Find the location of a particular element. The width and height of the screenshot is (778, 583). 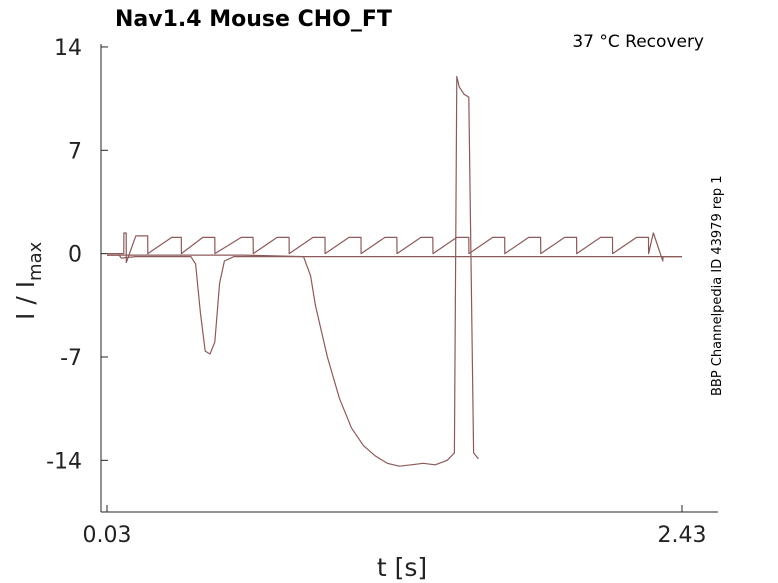

y-axis-label-subscript: max is located at coordinates (35, 261).